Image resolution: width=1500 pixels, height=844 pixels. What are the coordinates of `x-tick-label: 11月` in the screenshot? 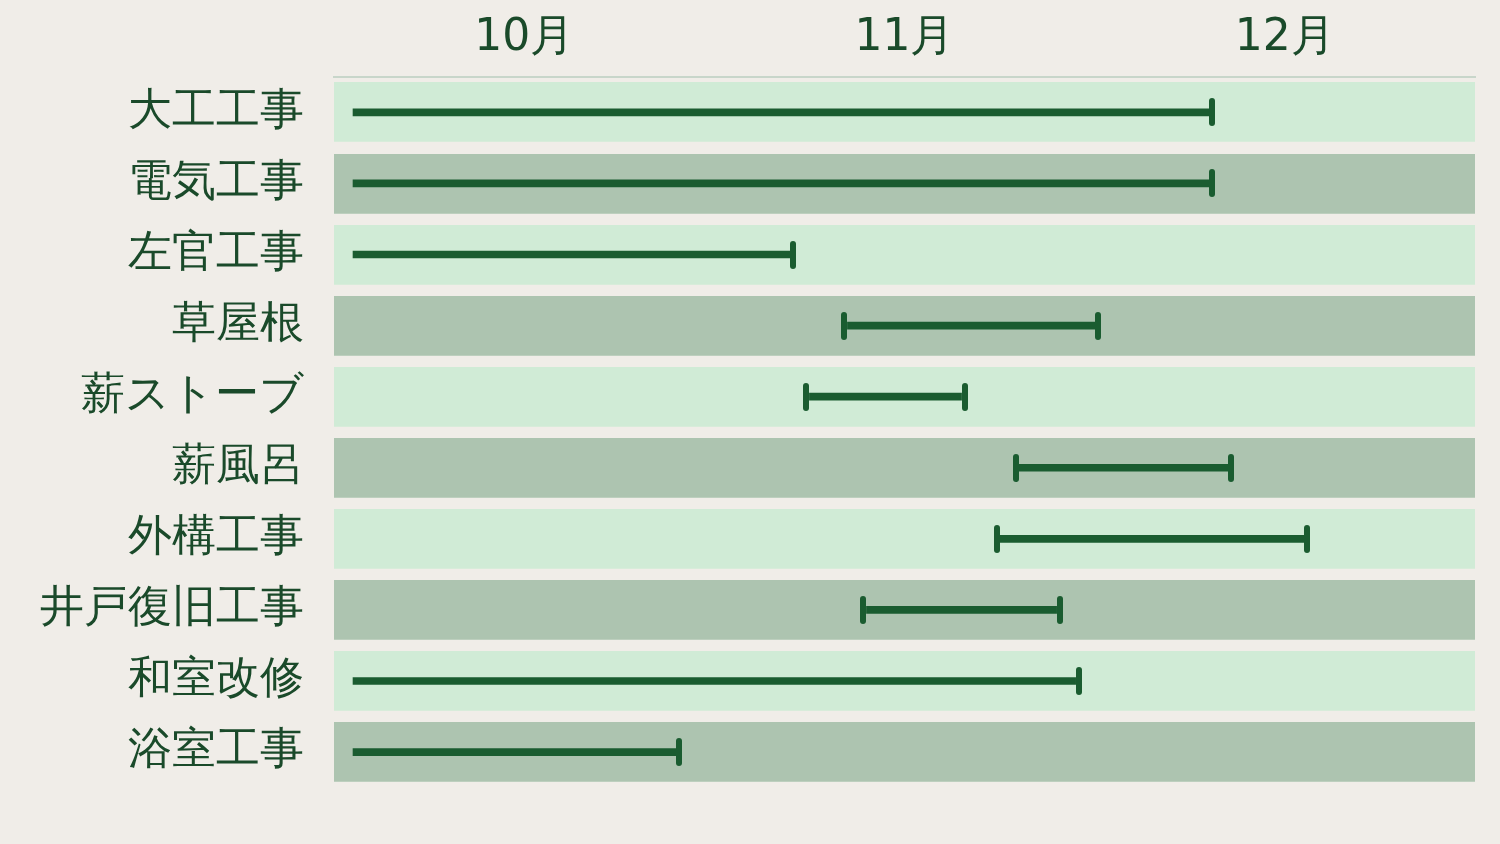 It's located at (904, 34).